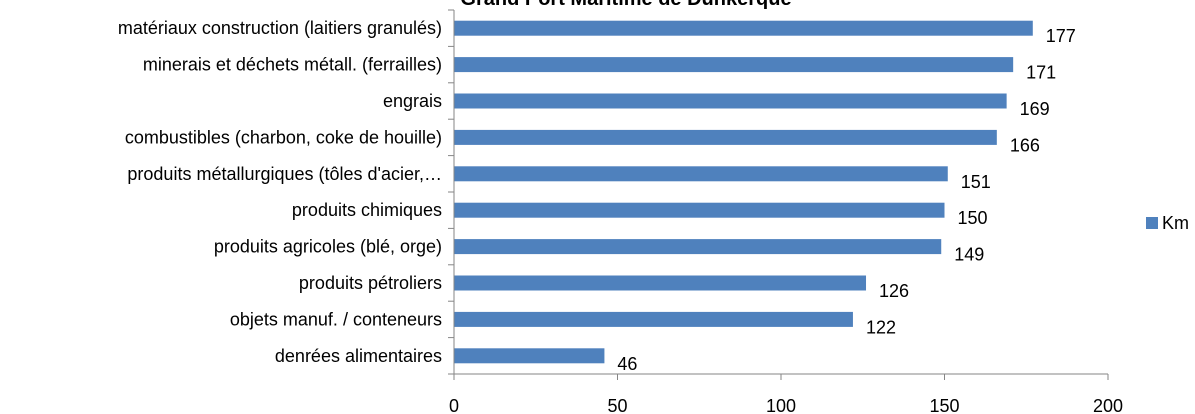 The height and width of the screenshot is (414, 1195). Describe the element at coordinates (1152, 223) in the screenshot. I see `legend-swatch-km` at that location.